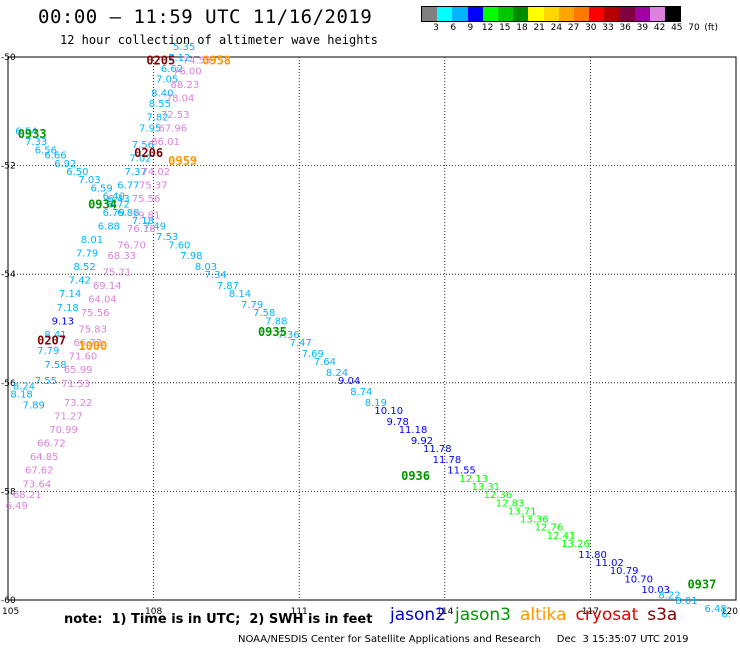  I want to click on wave-height-value: 71.27, so click(68, 416).